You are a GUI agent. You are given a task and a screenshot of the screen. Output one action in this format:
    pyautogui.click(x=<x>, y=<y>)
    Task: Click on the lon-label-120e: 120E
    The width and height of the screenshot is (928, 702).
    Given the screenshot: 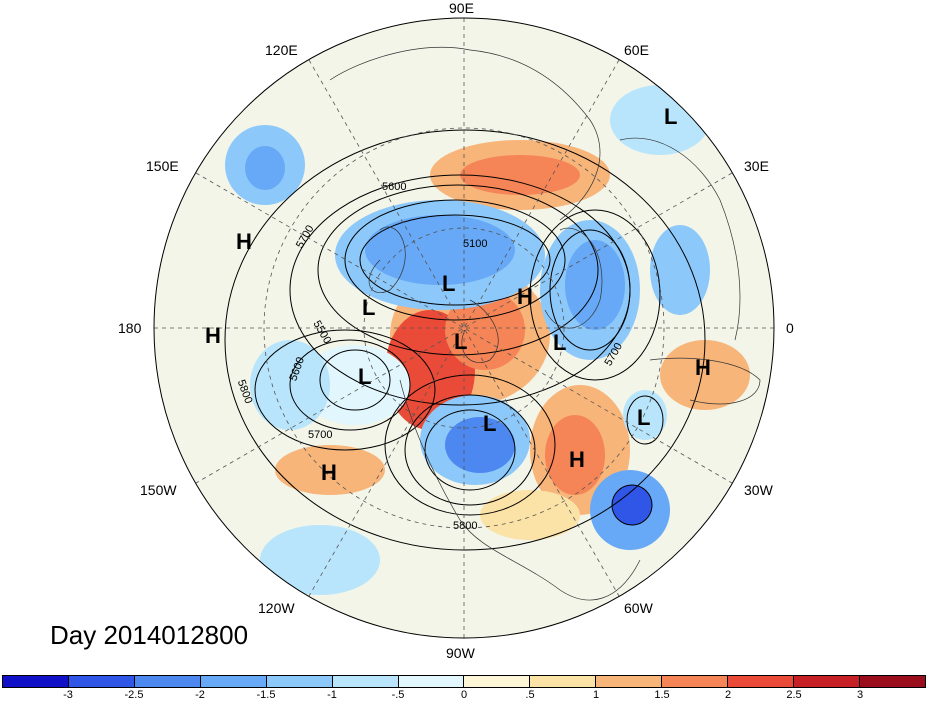 What is the action you would take?
    pyautogui.click(x=281, y=50)
    